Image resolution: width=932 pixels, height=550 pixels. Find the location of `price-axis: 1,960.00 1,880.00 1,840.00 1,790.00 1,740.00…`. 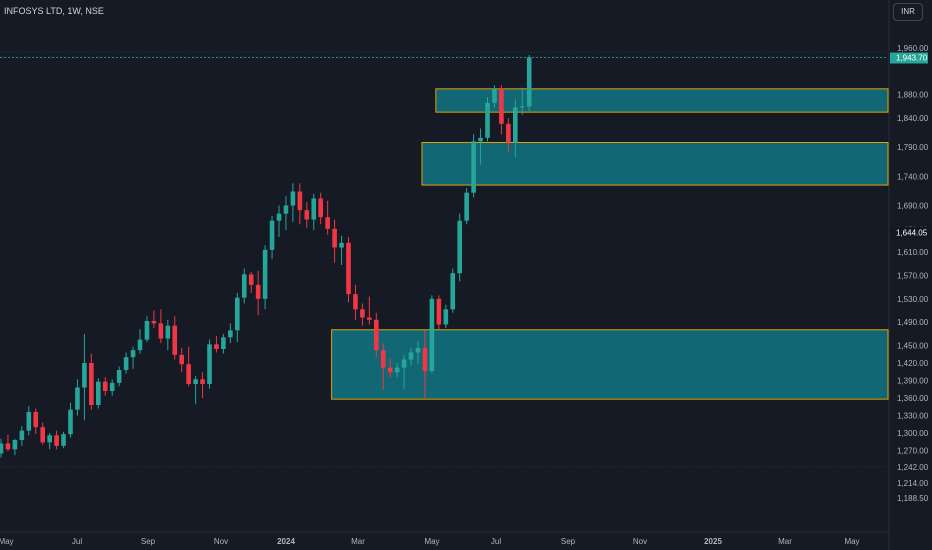

price-axis: 1,960.00 1,880.00 1,840.00 1,790.00 1,740.00… is located at coordinates (913, 273).